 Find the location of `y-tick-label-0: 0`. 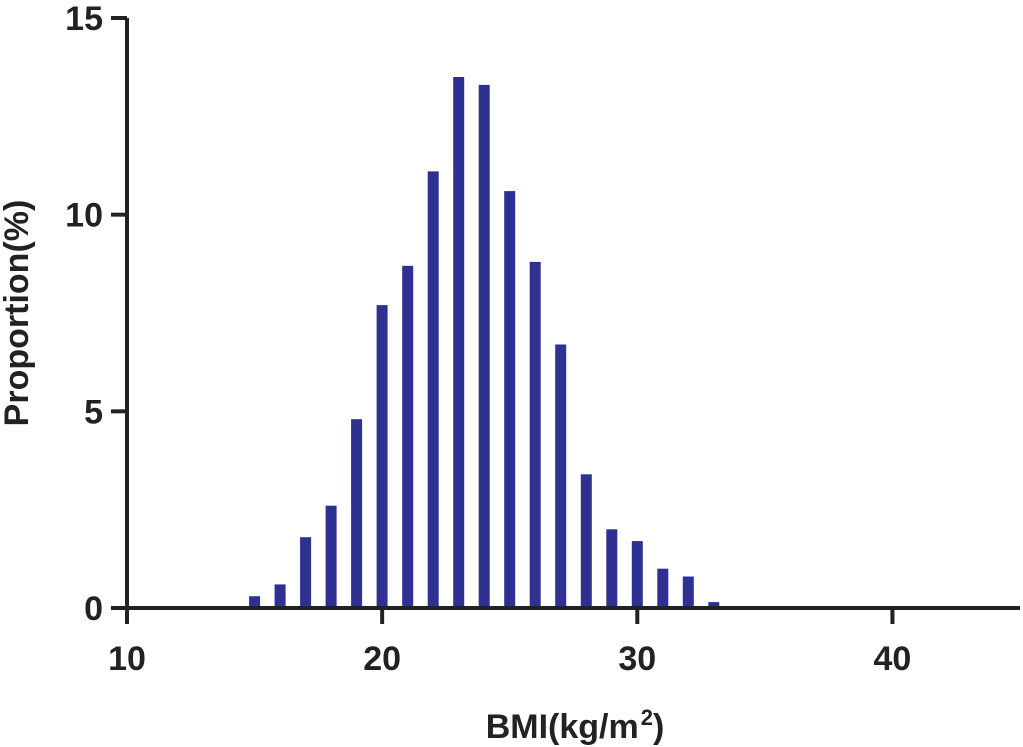

y-tick-label-0: 0 is located at coordinates (93, 609).